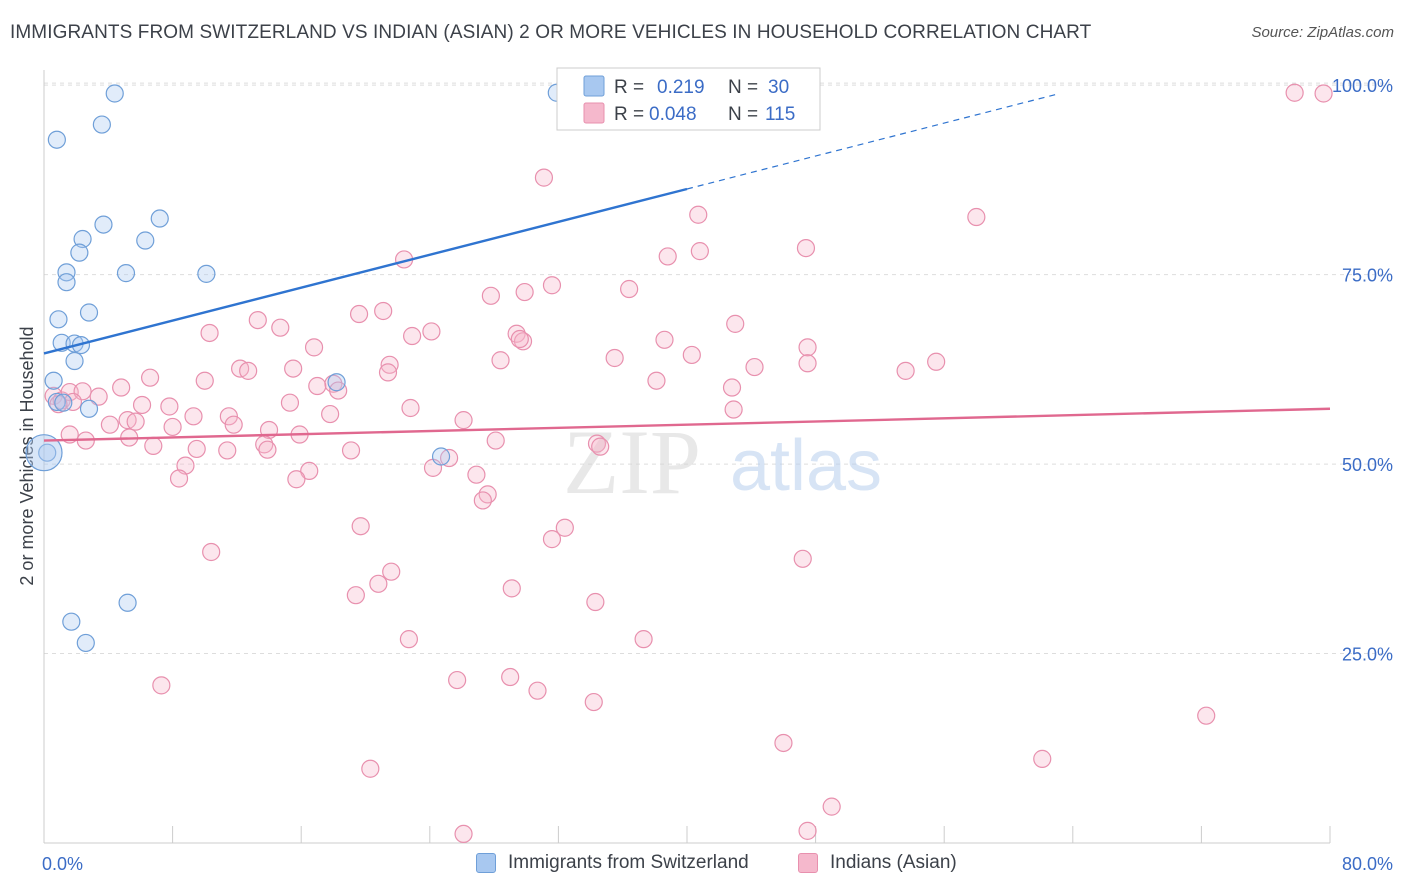  What do you see at coordinates (871, 141) in the screenshot?
I see `regression-line-switzerland-extension` at bounding box center [871, 141].